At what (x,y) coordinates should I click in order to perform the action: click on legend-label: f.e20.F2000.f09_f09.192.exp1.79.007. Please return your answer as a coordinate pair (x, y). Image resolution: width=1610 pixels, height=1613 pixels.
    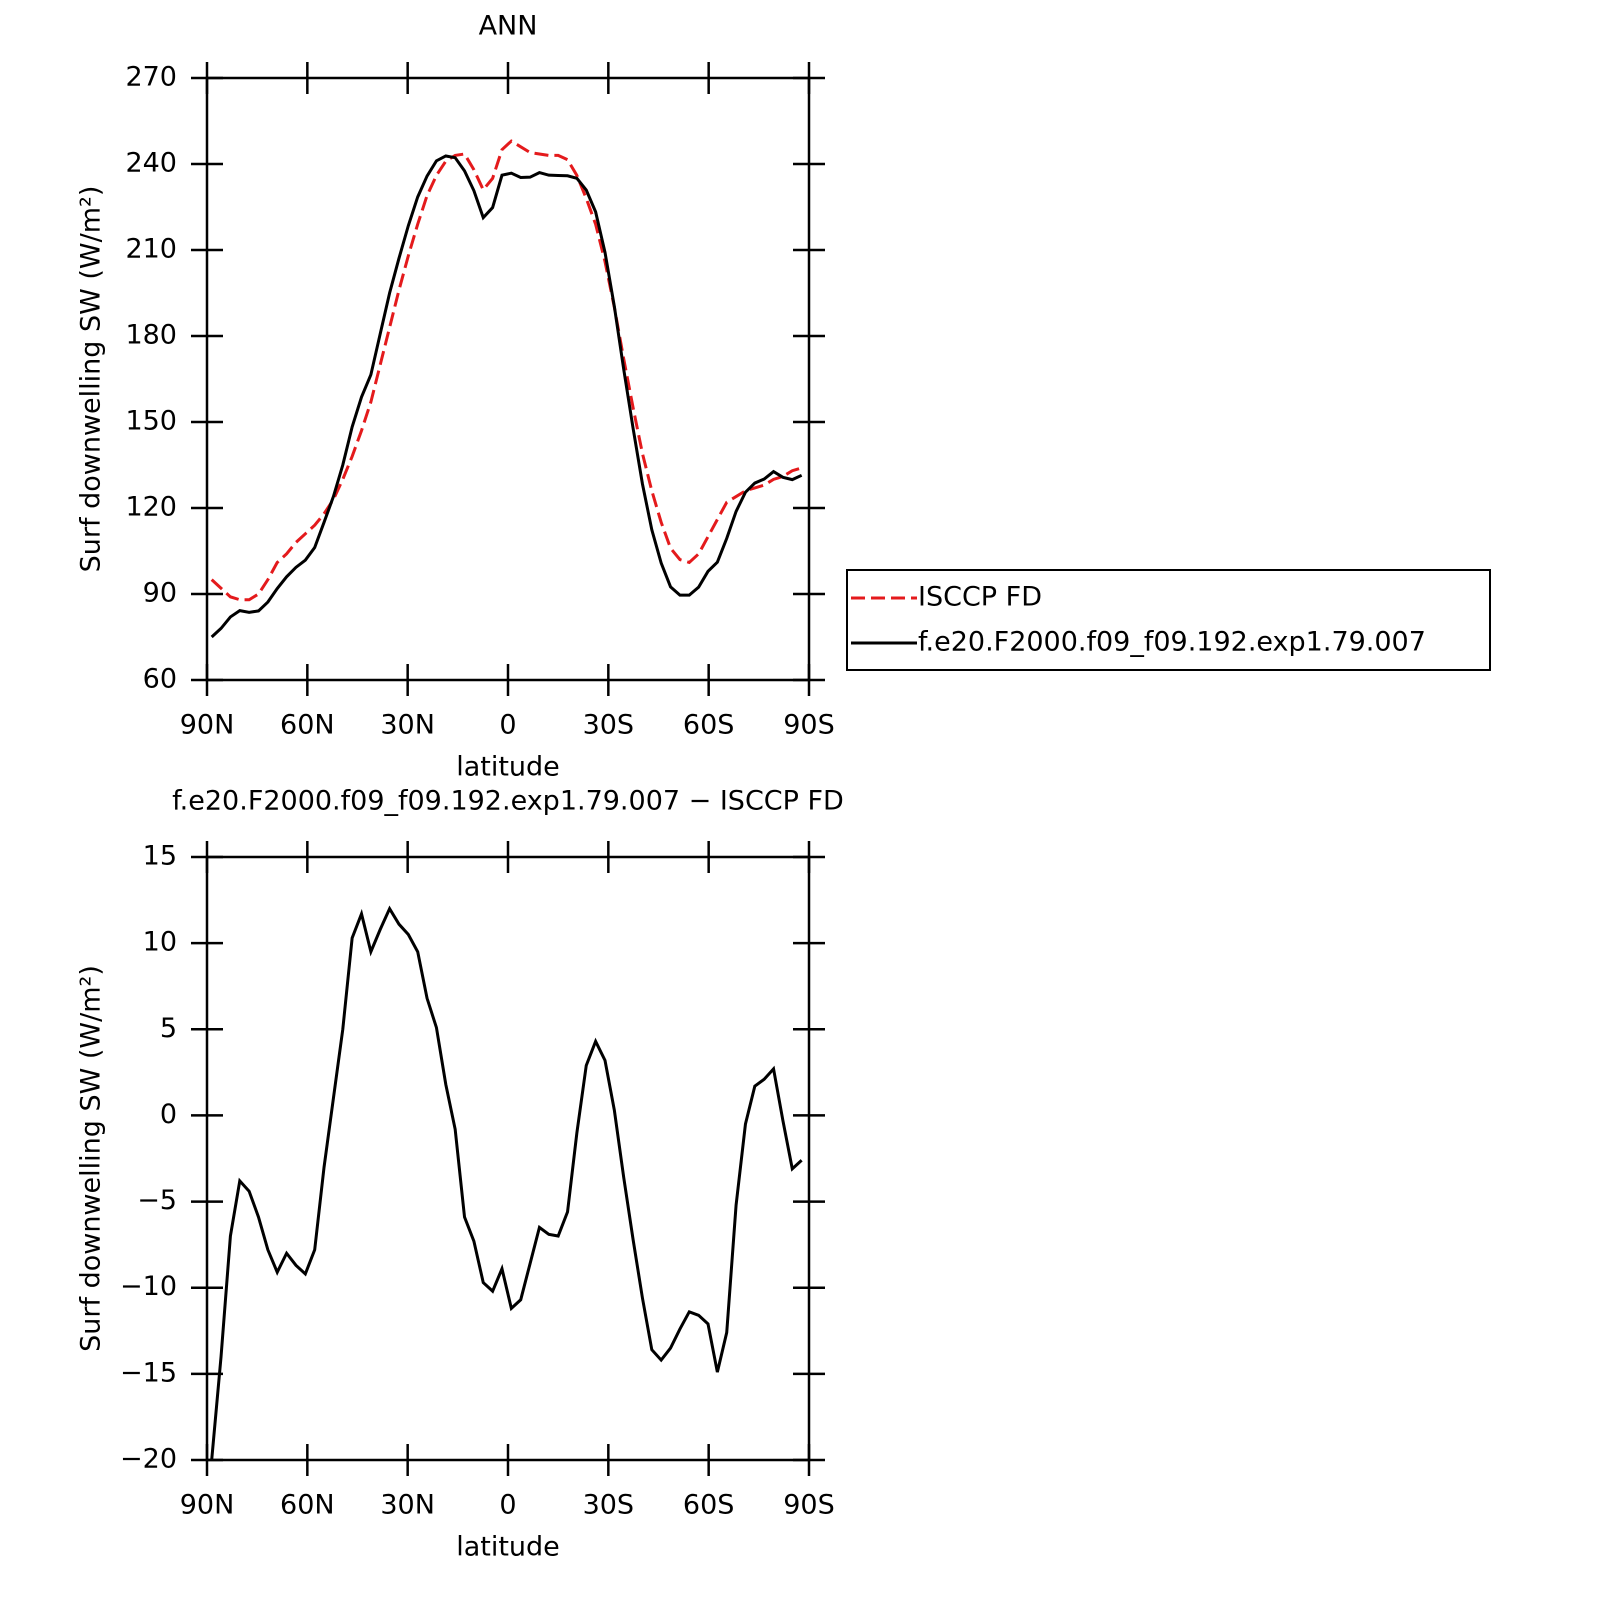
    Looking at the image, I should click on (1172, 642).